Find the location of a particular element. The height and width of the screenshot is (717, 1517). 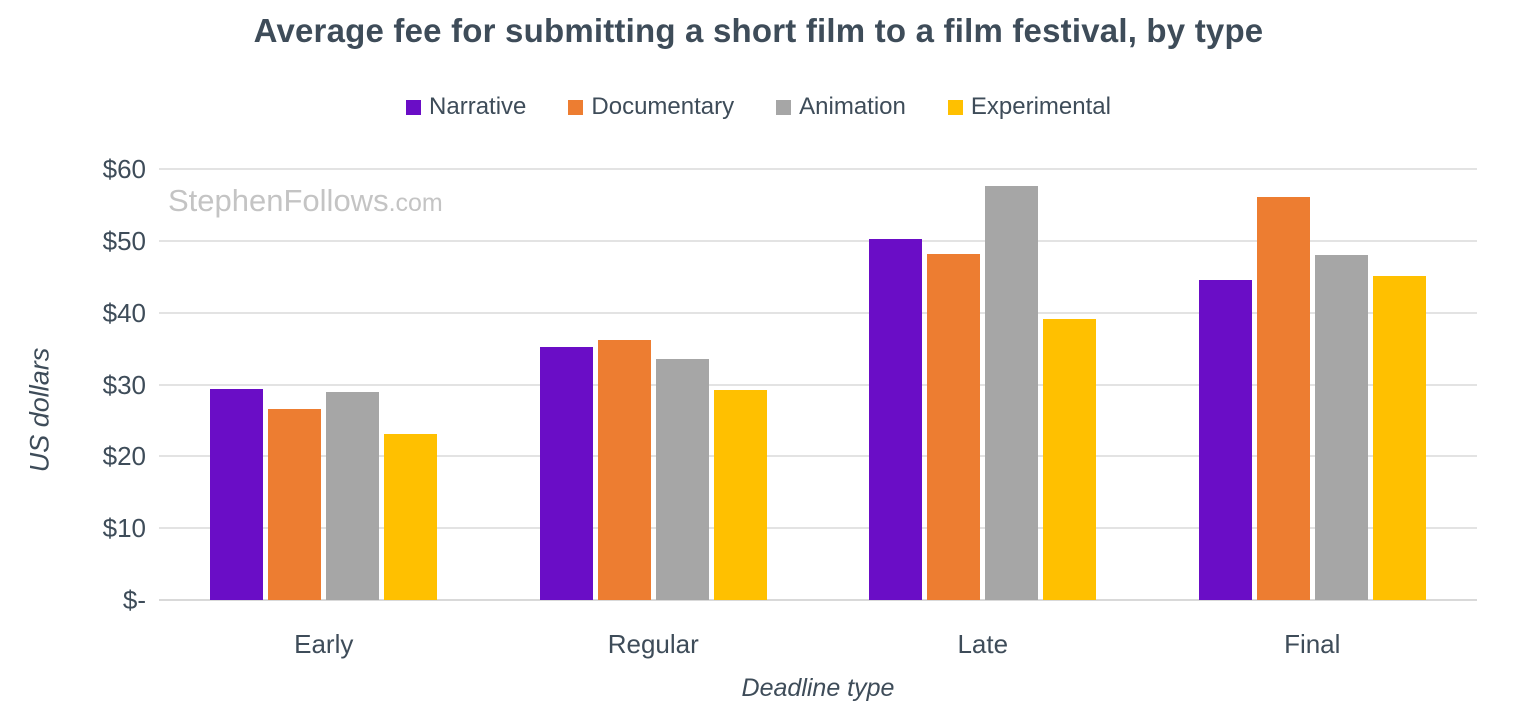

y-tick-label-10: $10 is located at coordinates (124, 528).